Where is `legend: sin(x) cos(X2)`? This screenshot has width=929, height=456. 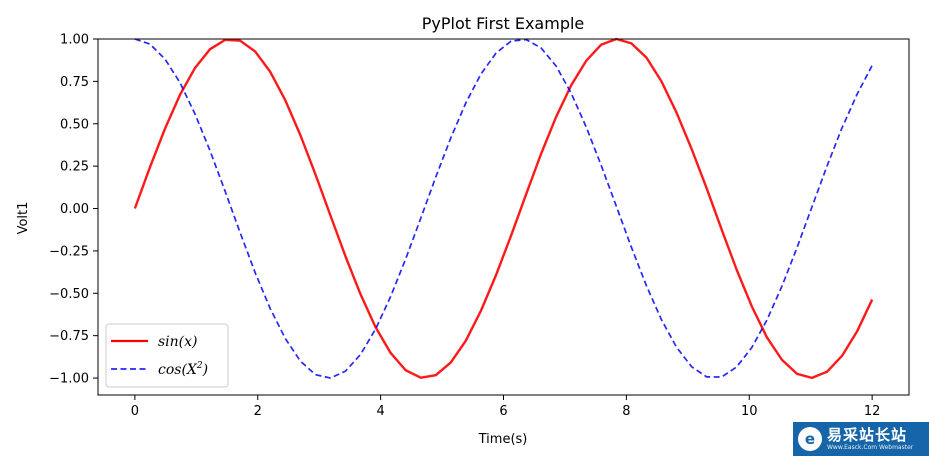 legend: sin(x) cos(X2) is located at coordinates (167, 355).